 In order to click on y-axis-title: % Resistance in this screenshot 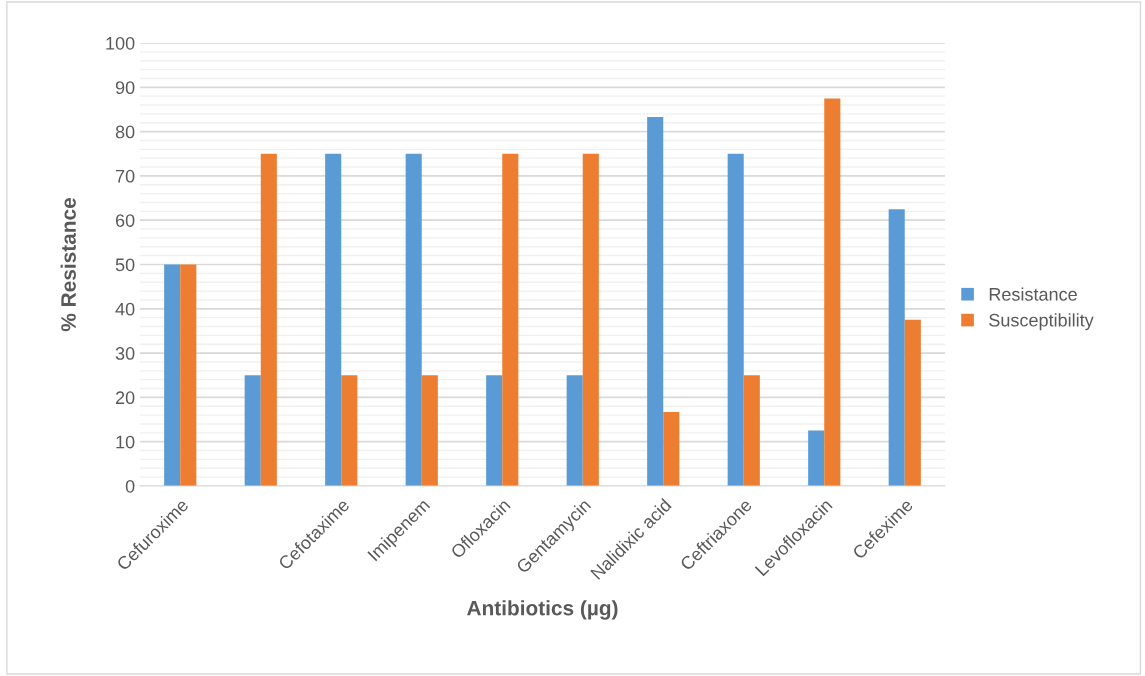, I will do `click(68, 265)`.